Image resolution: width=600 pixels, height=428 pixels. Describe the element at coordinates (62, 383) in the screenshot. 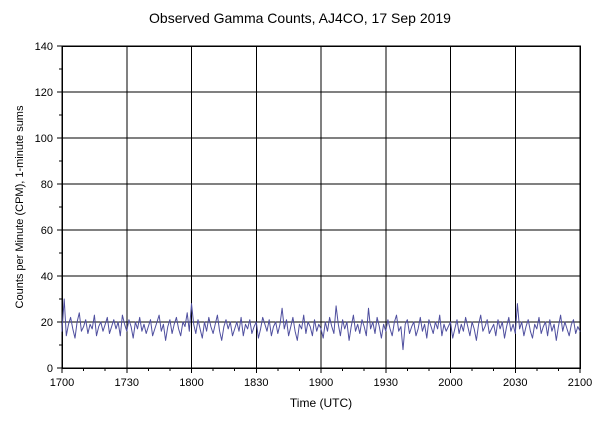

I see `x-tick-label: 1700` at that location.